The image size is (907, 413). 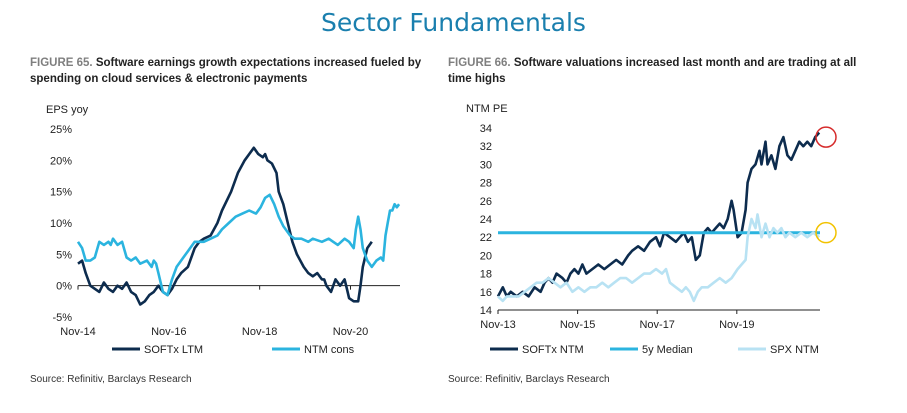 What do you see at coordinates (168, 332) in the screenshot?
I see `eps-x-tick-label: Nov-16` at bounding box center [168, 332].